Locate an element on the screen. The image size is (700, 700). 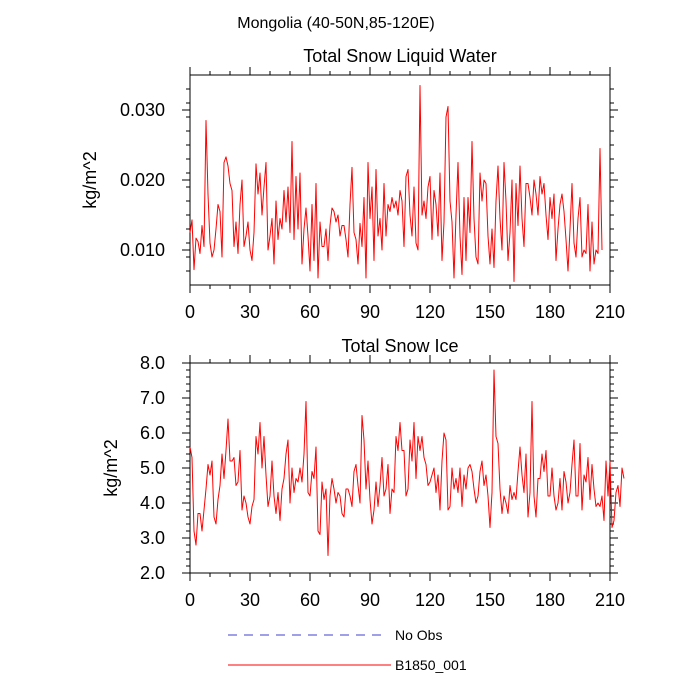
legend-entry-no-obs: No Obs is located at coordinates (335, 635).